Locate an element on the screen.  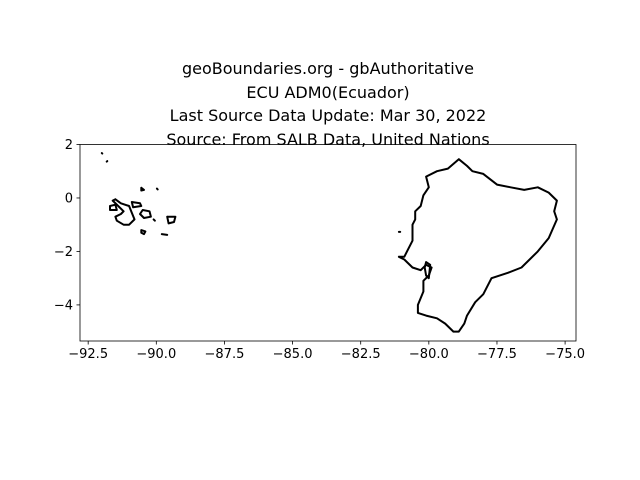
title-line-4: Source: From SALB Data, United Nations is located at coordinates (328, 139).